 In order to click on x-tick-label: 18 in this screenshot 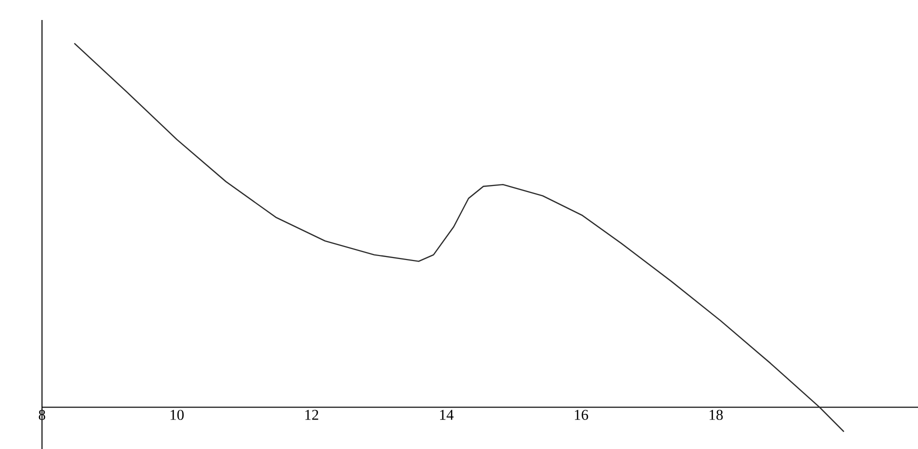, I will do `click(716, 415)`.